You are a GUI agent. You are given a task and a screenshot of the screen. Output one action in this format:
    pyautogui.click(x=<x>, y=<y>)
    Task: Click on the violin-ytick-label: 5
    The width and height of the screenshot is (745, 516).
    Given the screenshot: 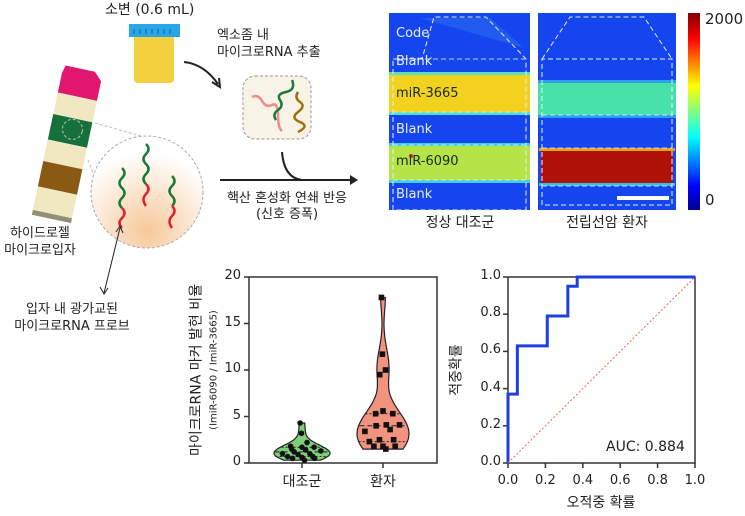 What is the action you would take?
    pyautogui.click(x=236, y=415)
    